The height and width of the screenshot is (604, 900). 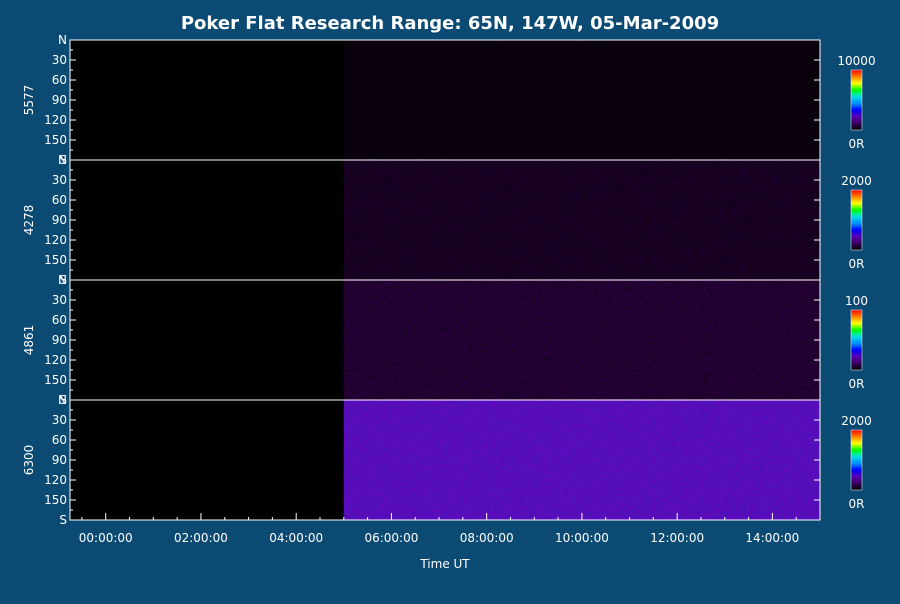 What do you see at coordinates (856, 61) in the screenshot?
I see `color-bar-max: 10000` at bounding box center [856, 61].